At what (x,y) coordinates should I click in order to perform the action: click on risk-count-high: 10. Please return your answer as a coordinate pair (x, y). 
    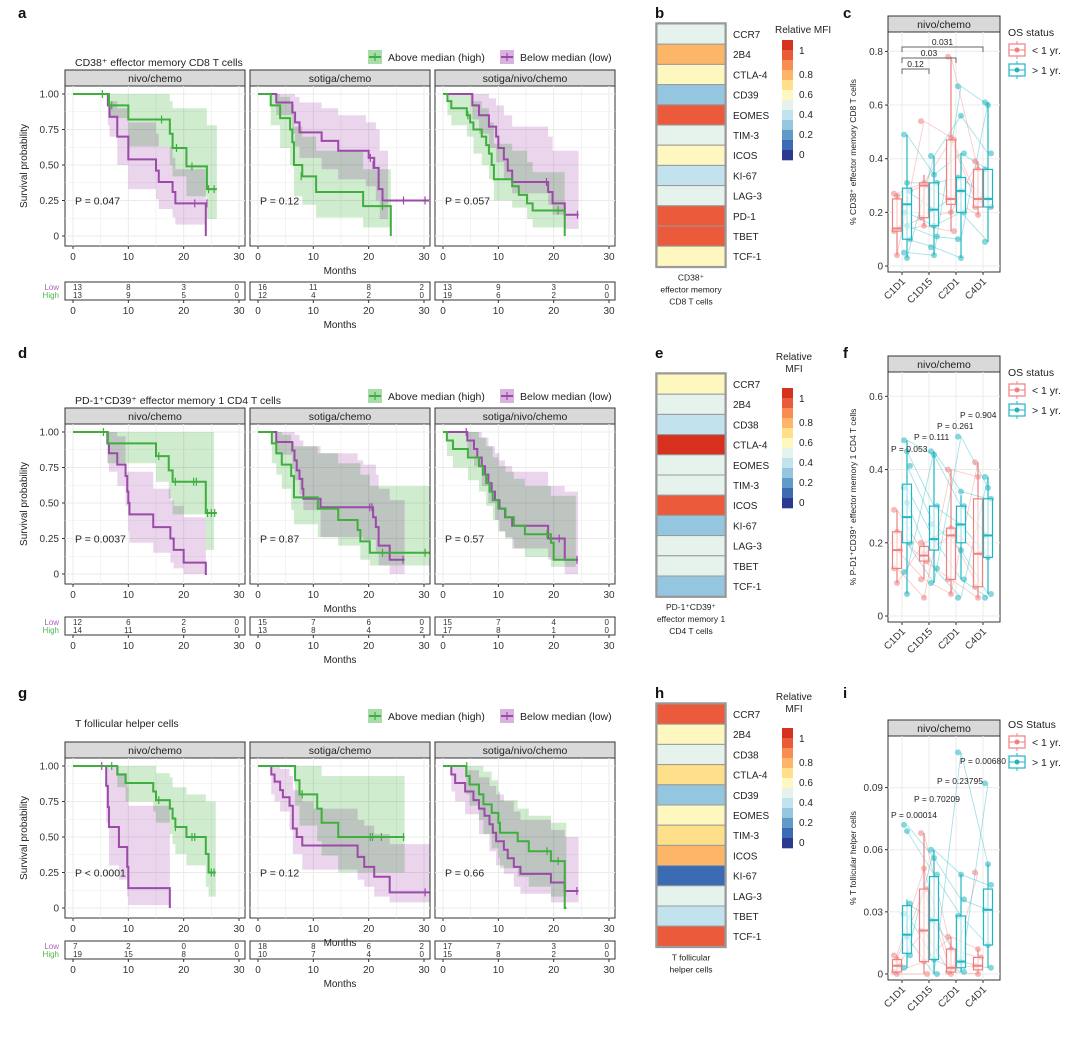
    Looking at the image, I should click on (262, 954).